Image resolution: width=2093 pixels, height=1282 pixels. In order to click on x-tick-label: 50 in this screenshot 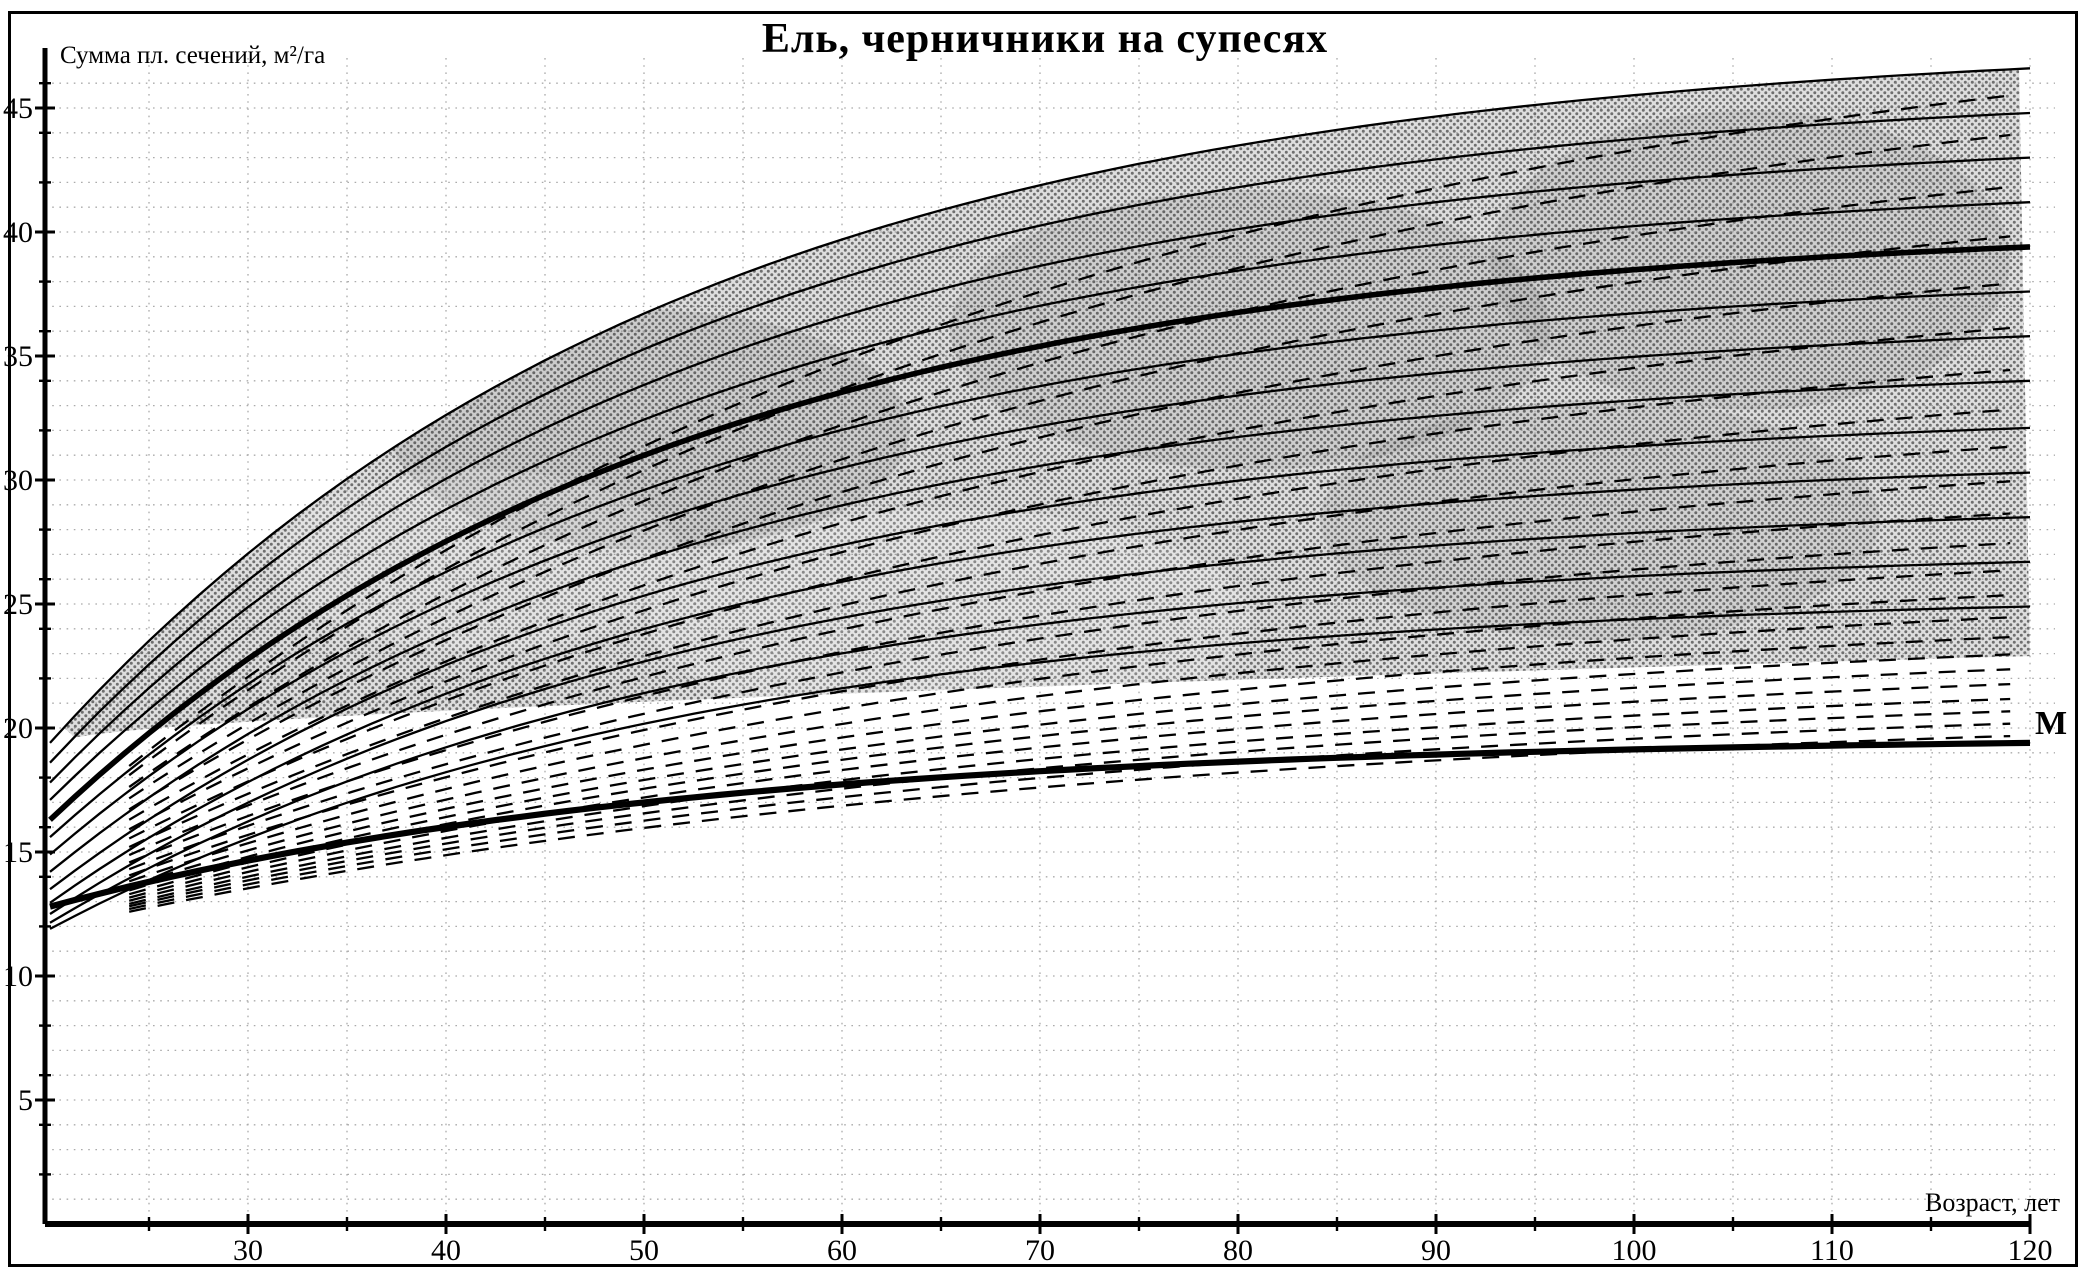, I will do `click(644, 1250)`.